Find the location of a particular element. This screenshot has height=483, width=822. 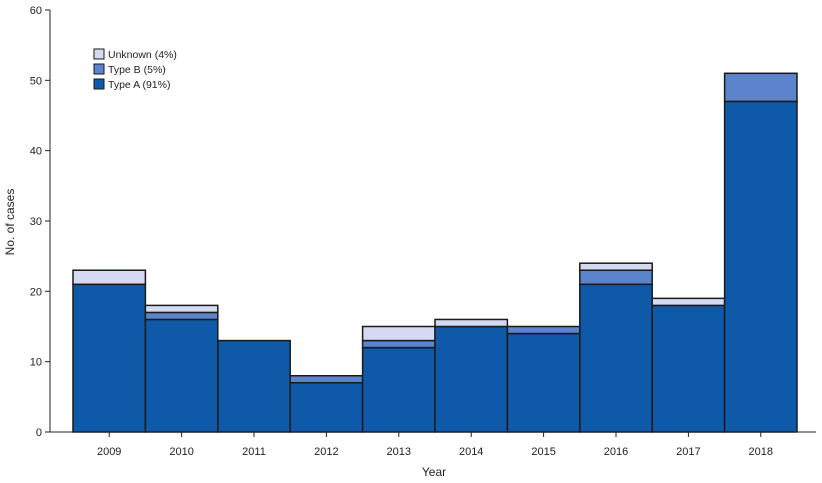

x-tick-label: 2015 is located at coordinates (543, 452).